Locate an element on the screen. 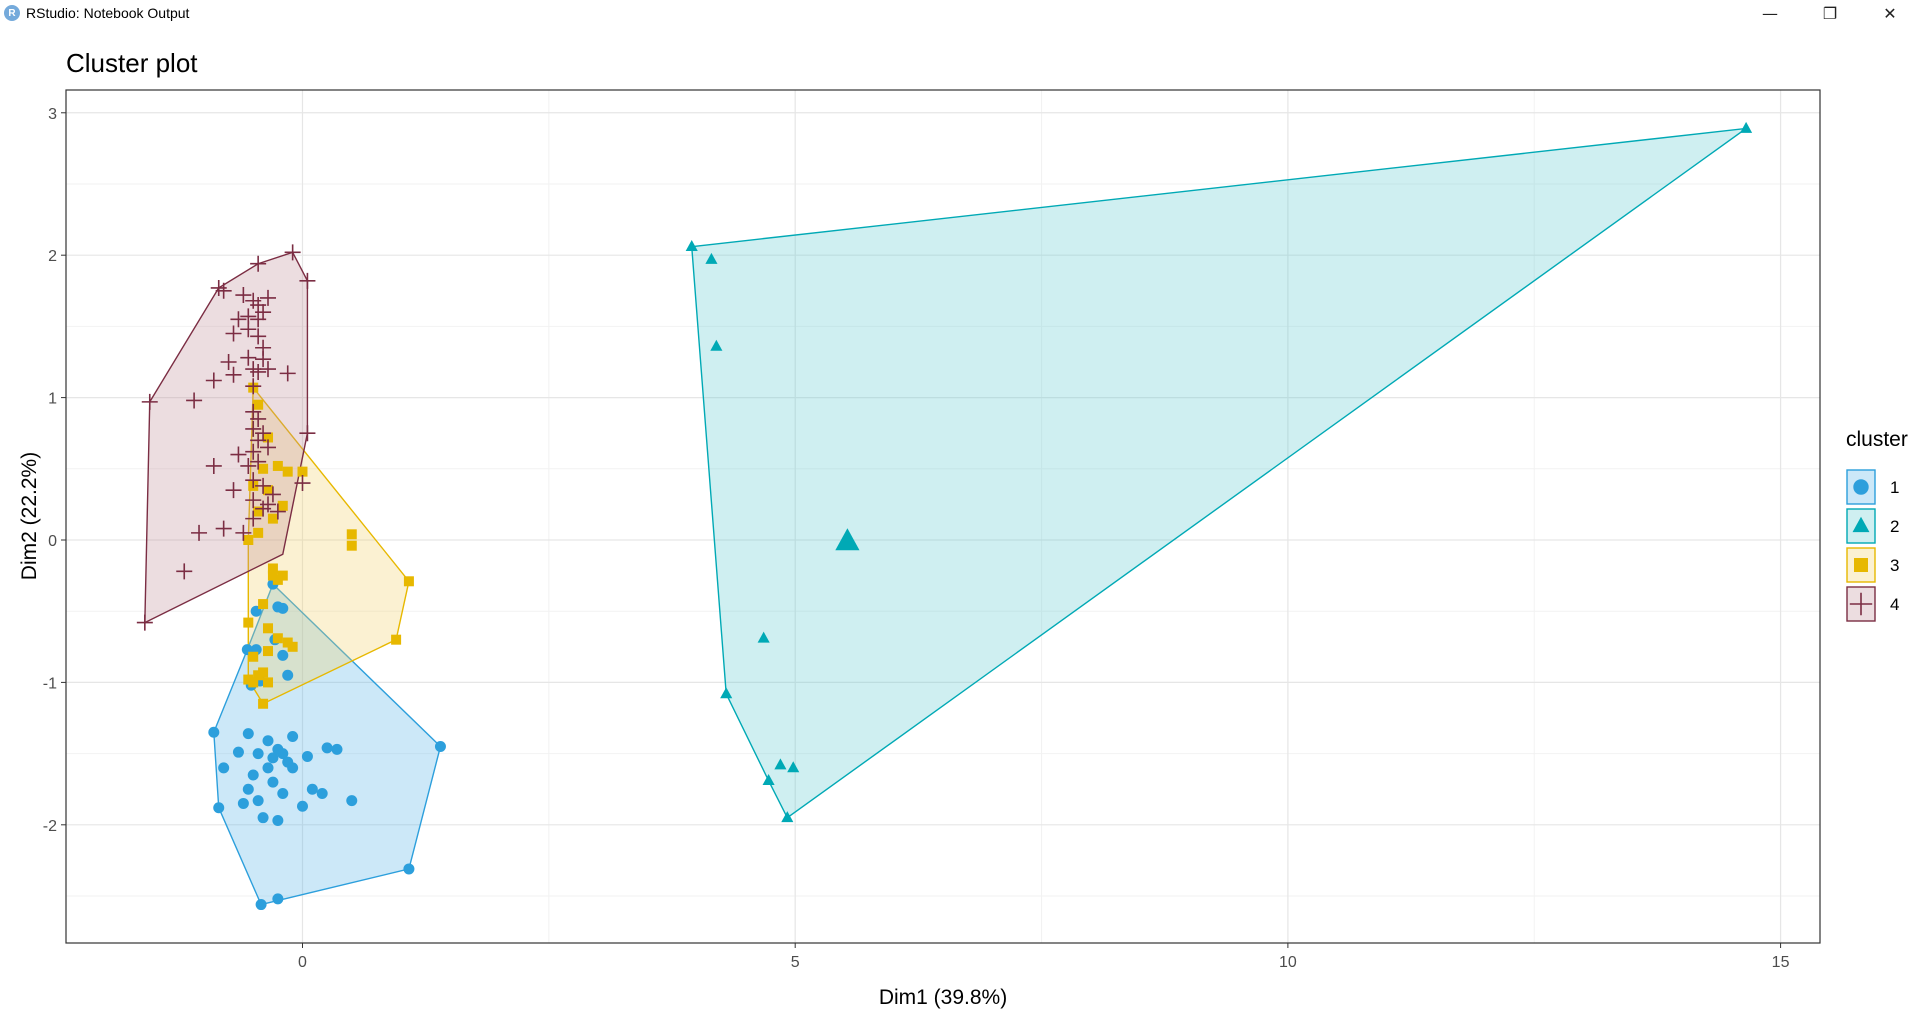 The width and height of the screenshot is (1920, 1028). x-axis: 0 5 10 15 is located at coordinates (1044, 957).